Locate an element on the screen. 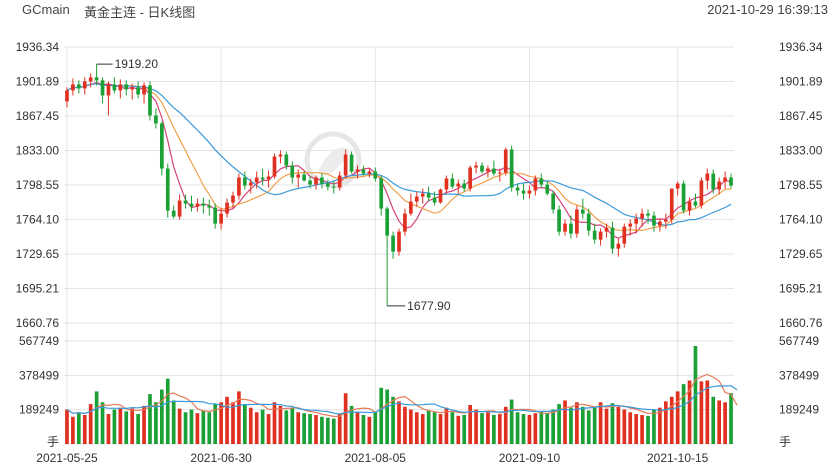 The width and height of the screenshot is (840, 470). date-tick-label: 2021-09-10 is located at coordinates (530, 458).